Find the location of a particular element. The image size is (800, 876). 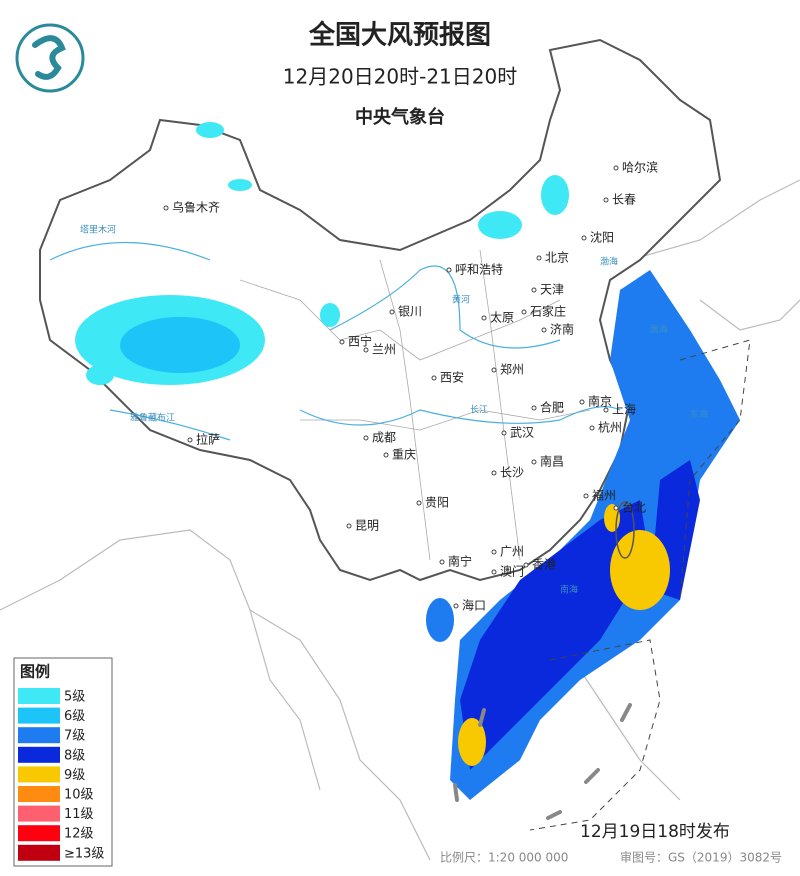

city-label: 合肥 is located at coordinates (552, 407).